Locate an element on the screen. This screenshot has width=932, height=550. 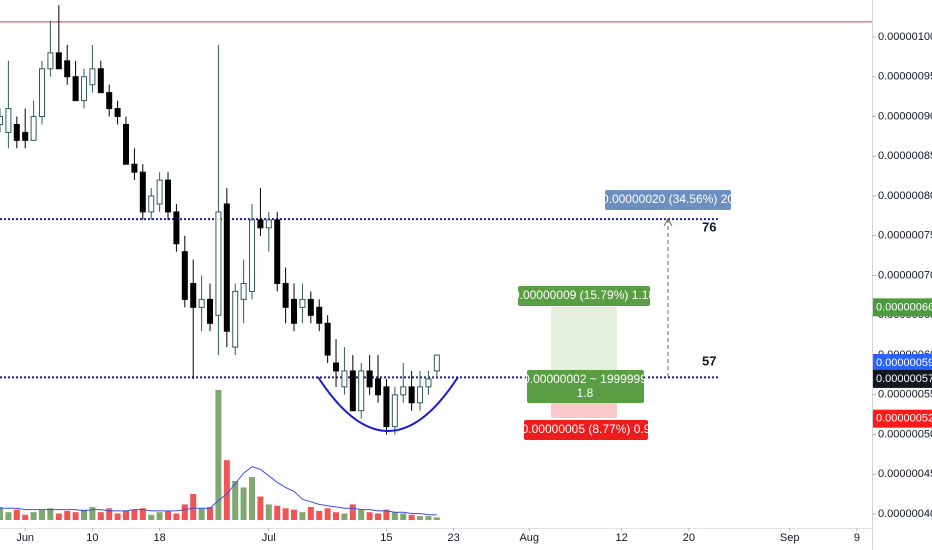
y-tick-label: 0.00000045 is located at coordinates (905, 474).